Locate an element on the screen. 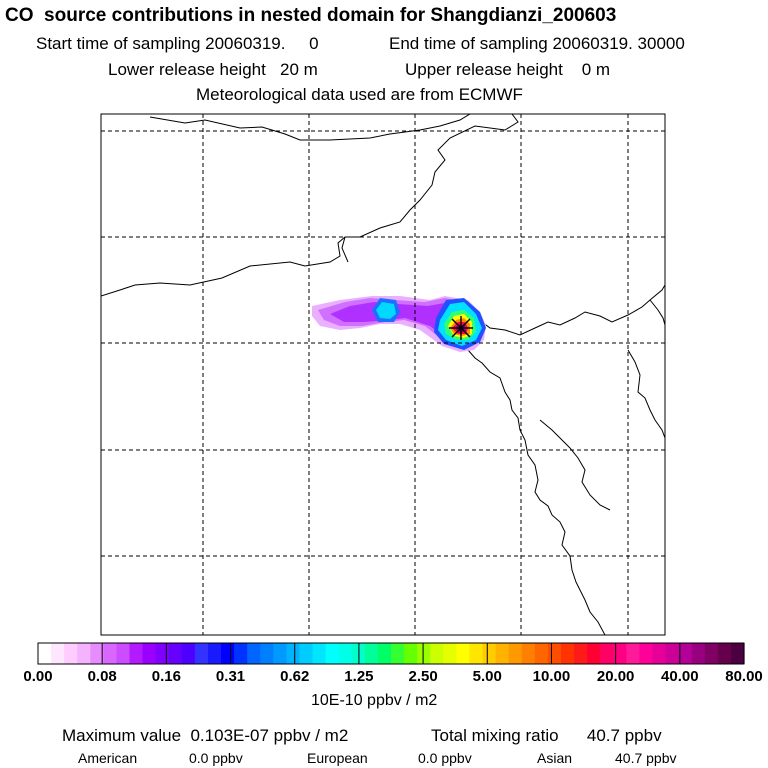 Image resolution: width=768 pixels, height=768 pixels. colorbar-tick-label: 0.08 is located at coordinates (102, 676).